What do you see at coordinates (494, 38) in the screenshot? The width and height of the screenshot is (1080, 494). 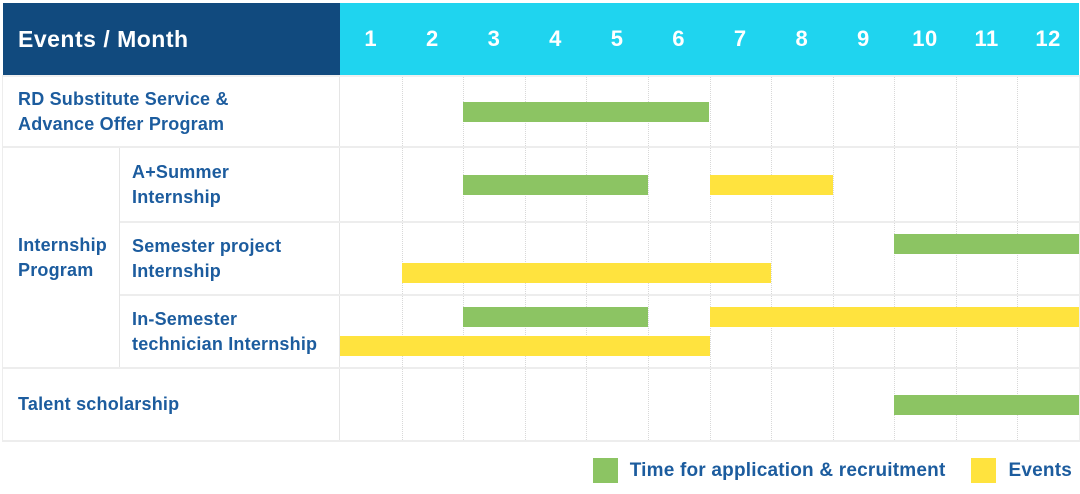 I see `month-header-cell: 3` at bounding box center [494, 38].